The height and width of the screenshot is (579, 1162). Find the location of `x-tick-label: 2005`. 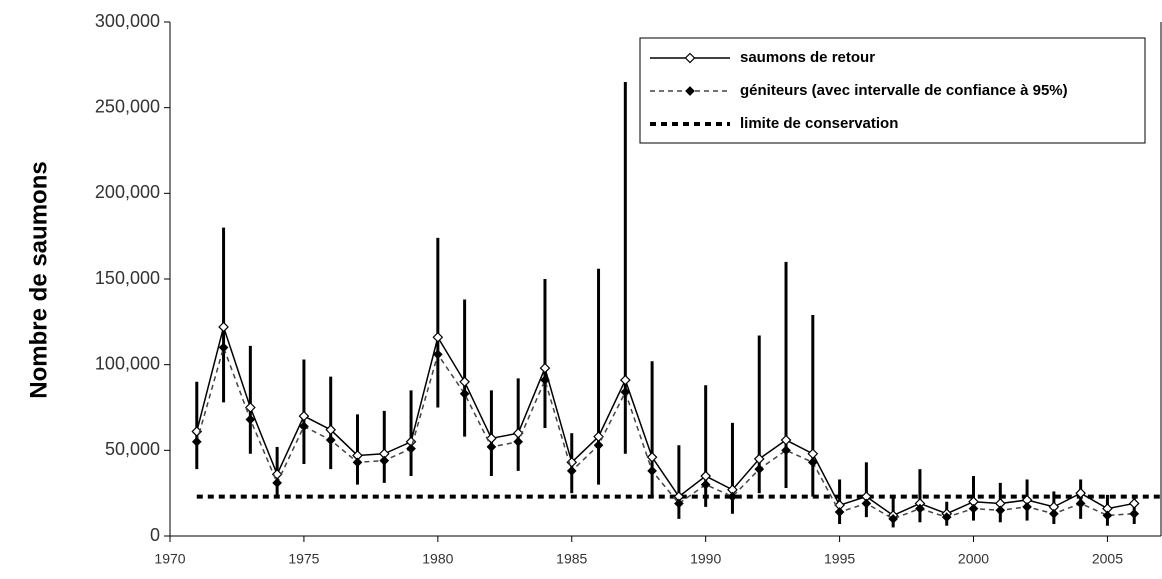

x-tick-label: 2005 is located at coordinates (1107, 559).